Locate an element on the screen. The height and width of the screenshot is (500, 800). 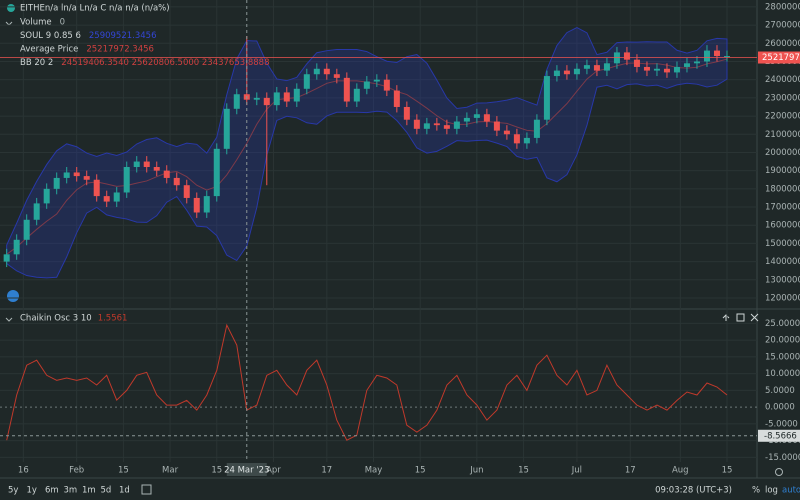
indicator-value: 1.5561 is located at coordinates (113, 319).